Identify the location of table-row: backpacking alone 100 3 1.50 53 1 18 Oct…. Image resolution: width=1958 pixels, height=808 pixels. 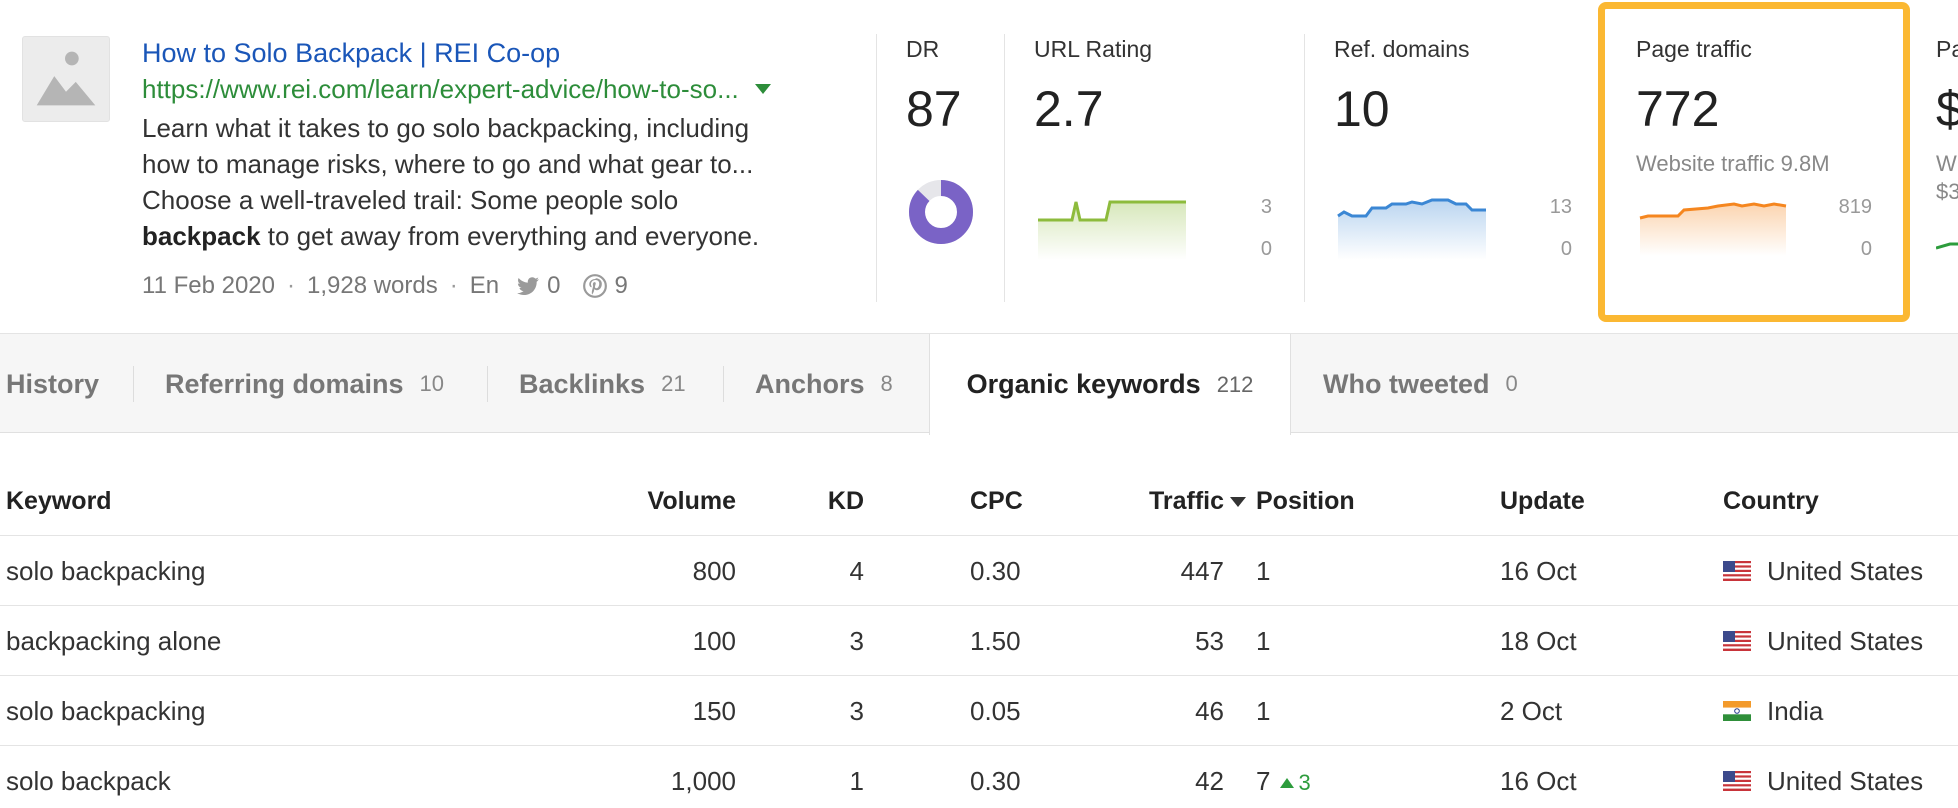
(979, 641).